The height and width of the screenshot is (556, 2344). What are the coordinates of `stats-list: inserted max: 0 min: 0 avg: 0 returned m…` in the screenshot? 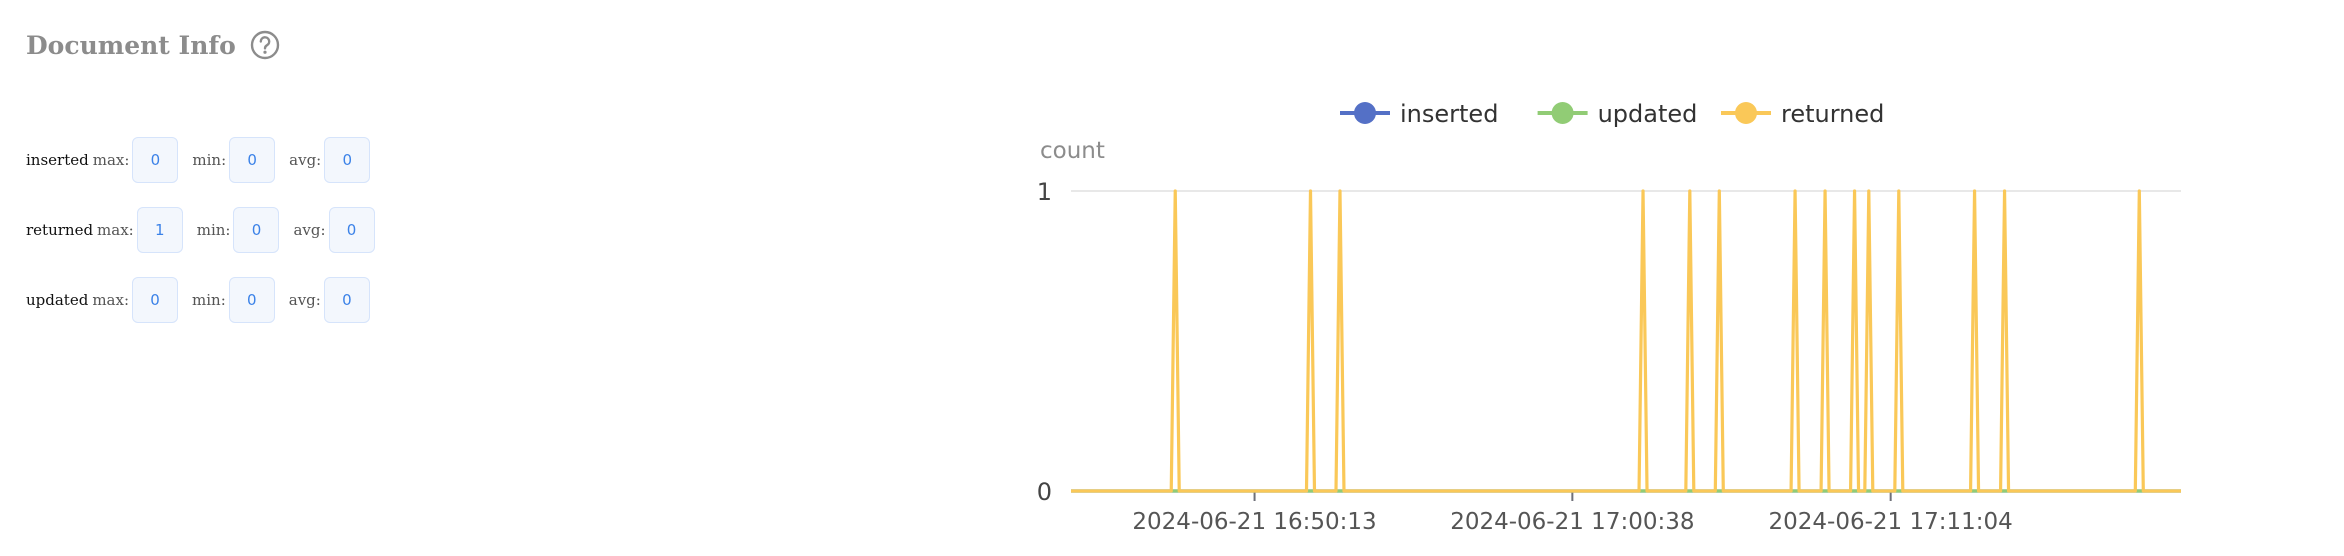 It's located at (205, 230).